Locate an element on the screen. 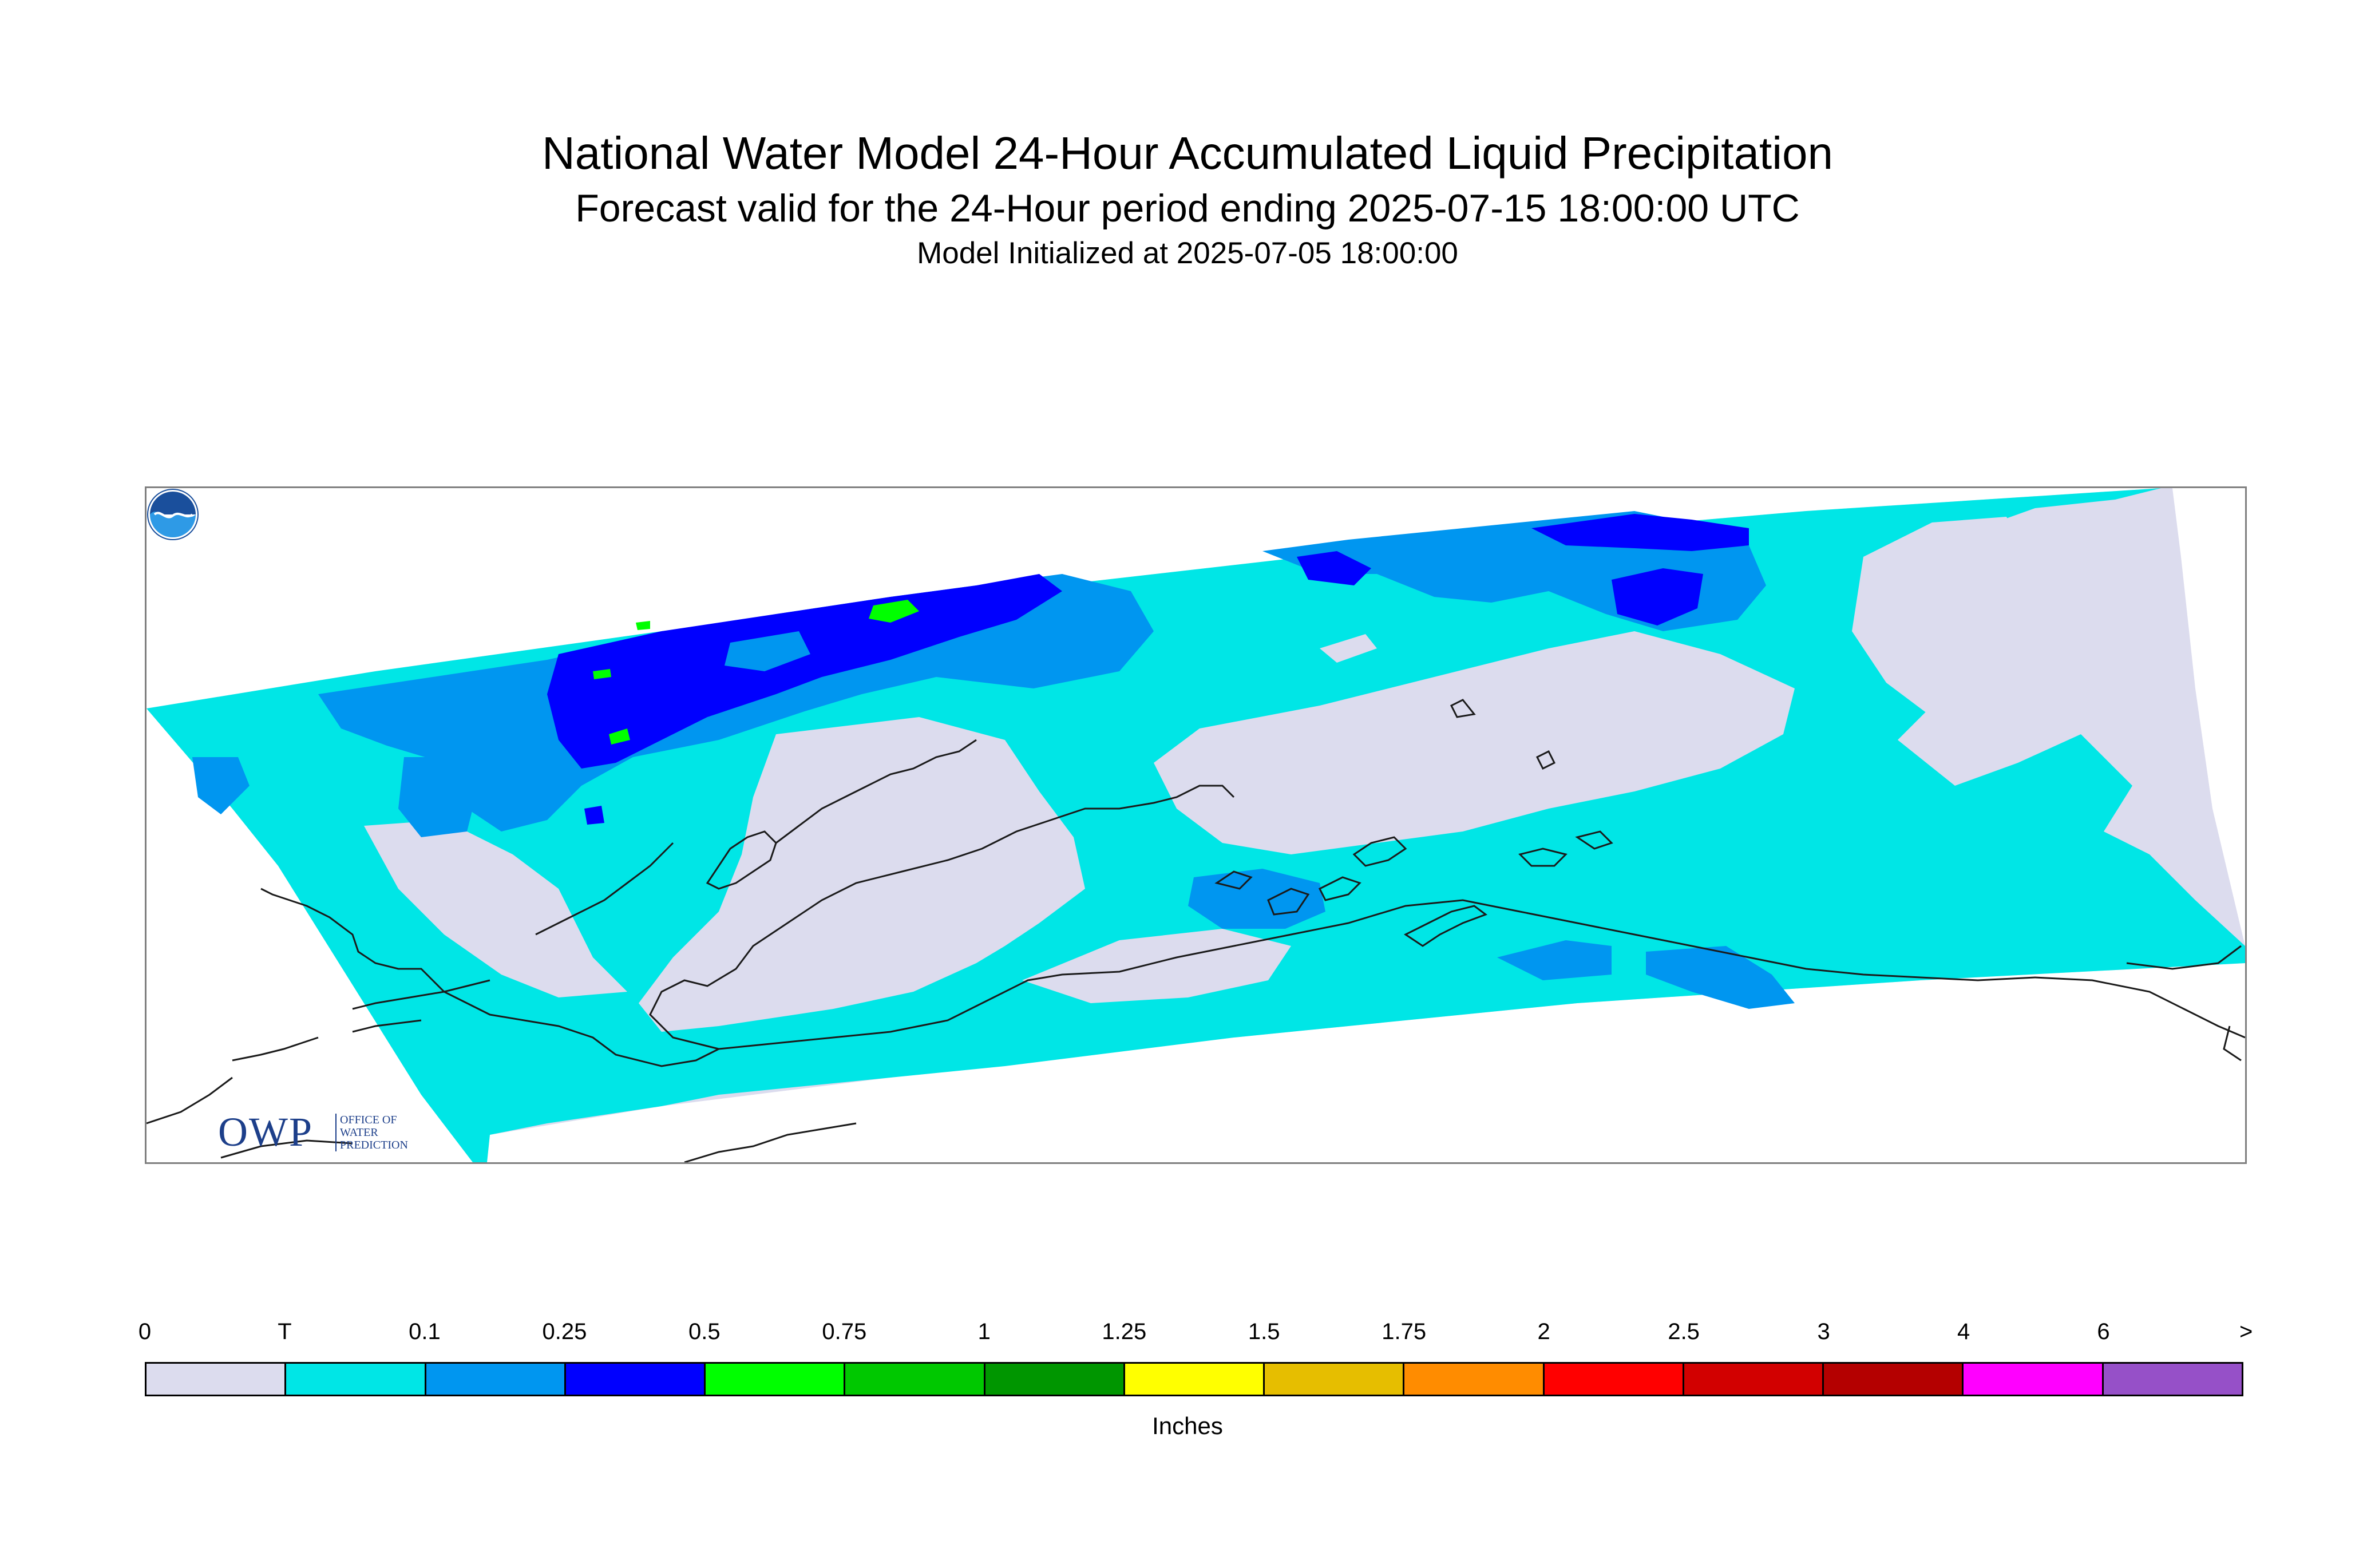  owp-sub-line-1: OFFICE OF is located at coordinates (368, 1120).